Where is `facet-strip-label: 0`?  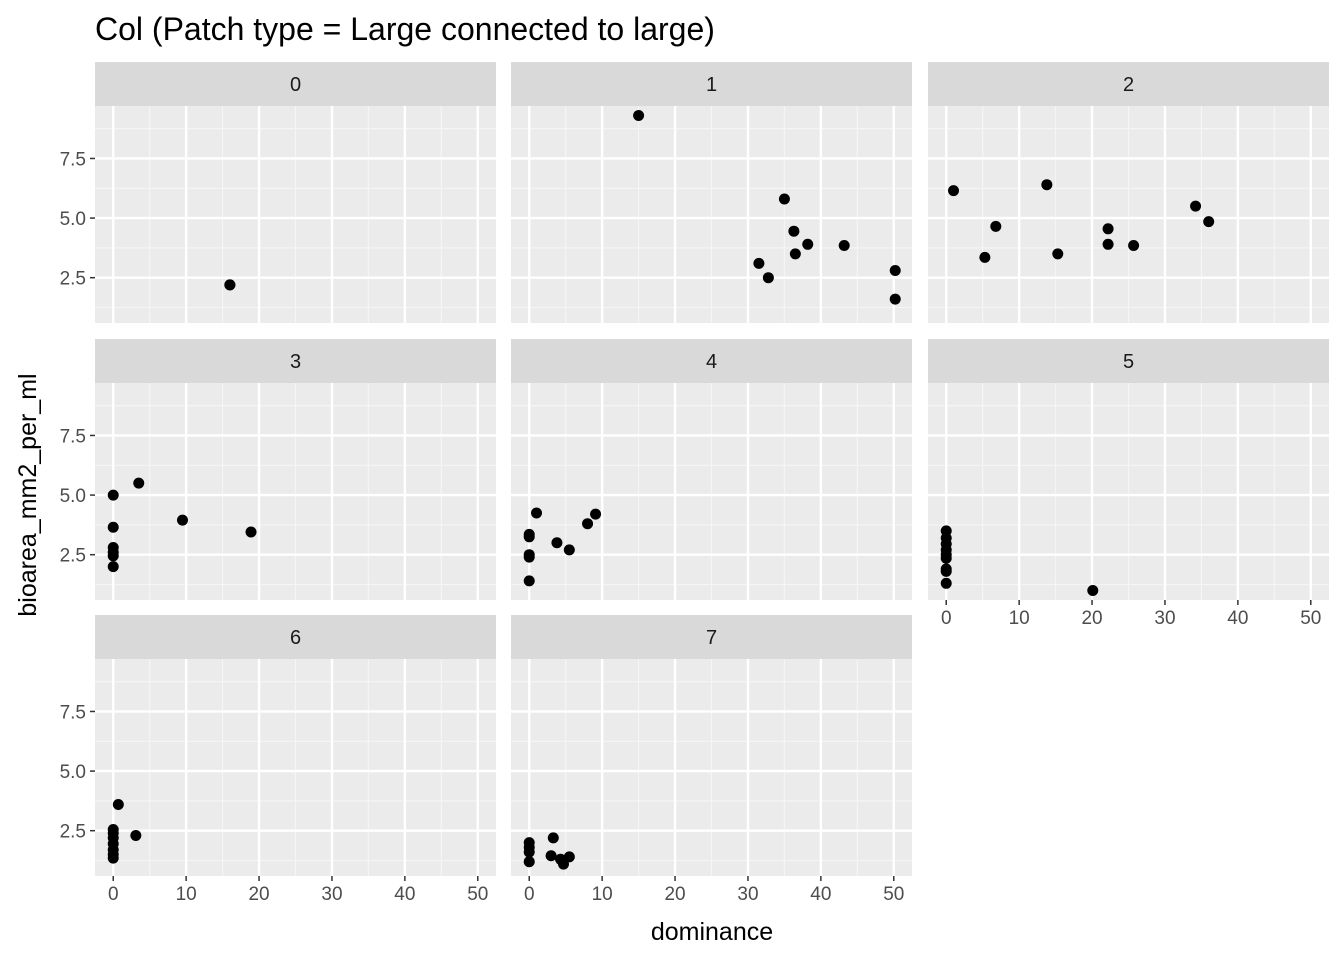 facet-strip-label: 0 is located at coordinates (295, 85).